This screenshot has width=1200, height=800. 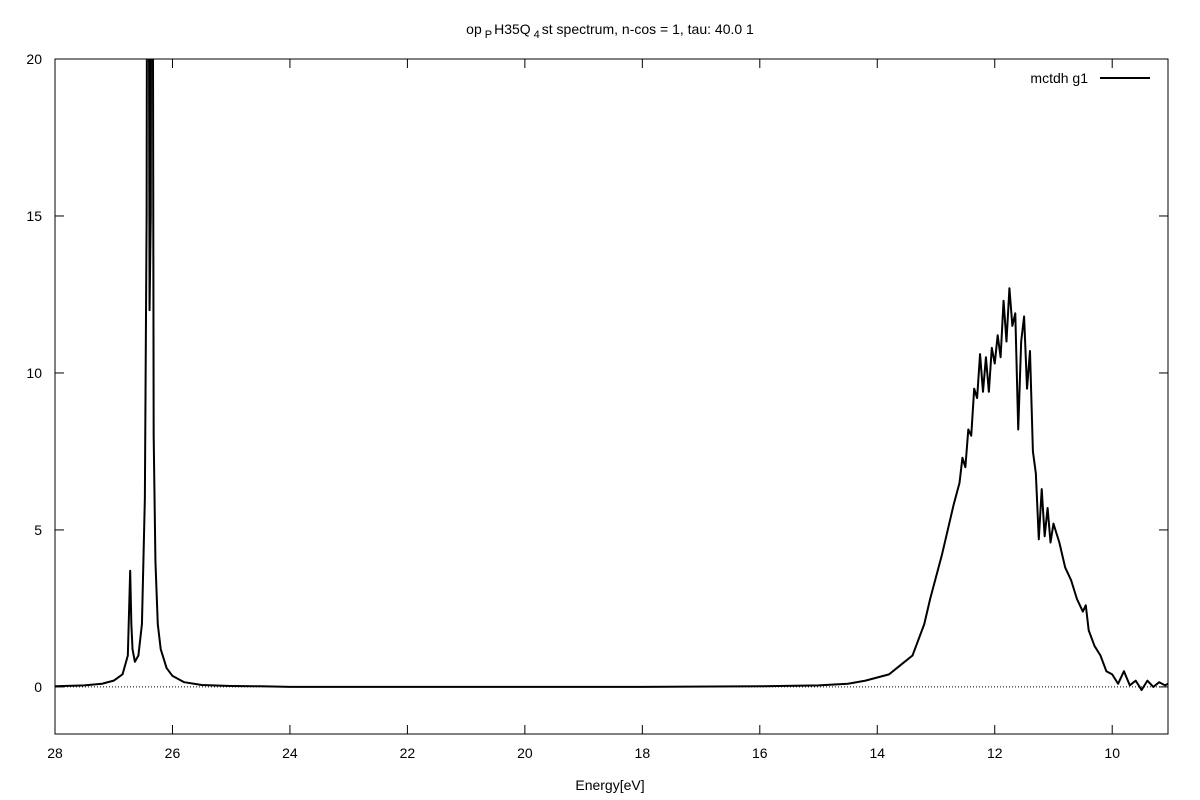 I want to click on x-tick-label: 26, so click(x=173, y=753).